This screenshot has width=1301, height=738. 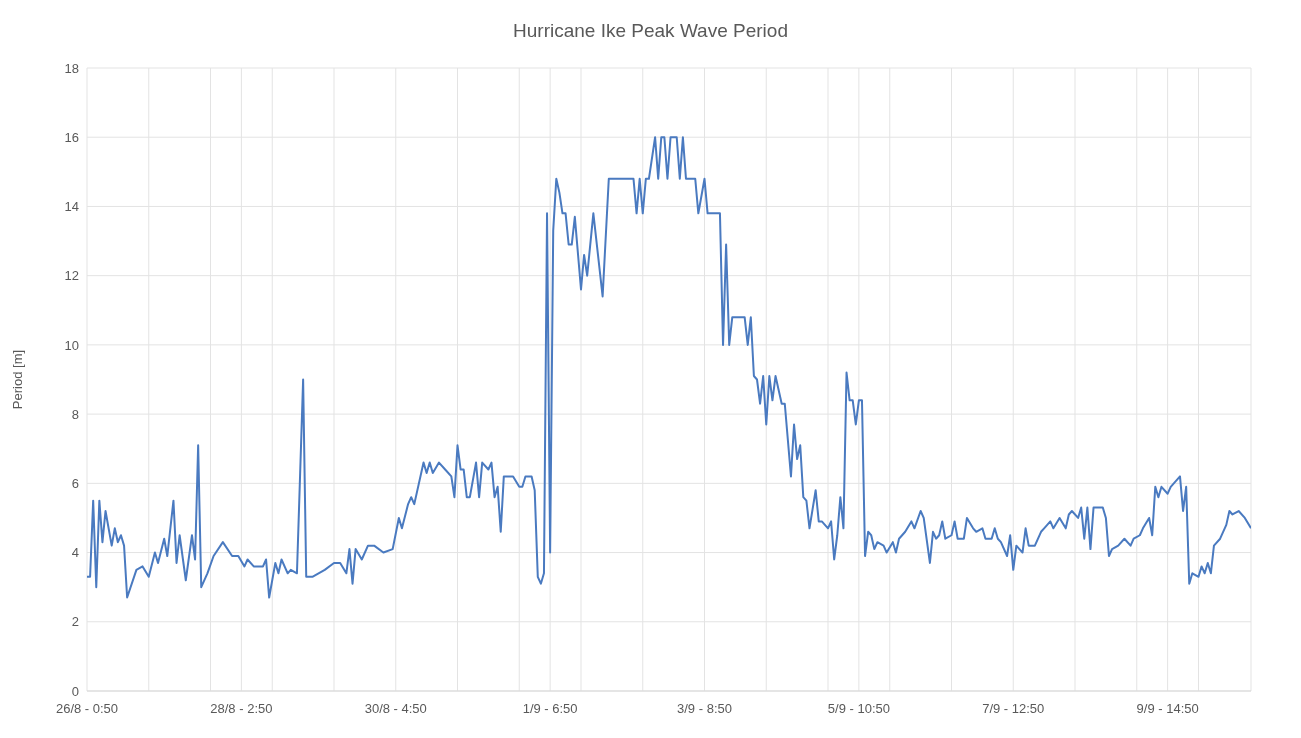 I want to click on x-tick-label: 28/8 - 2:50, so click(x=241, y=708).